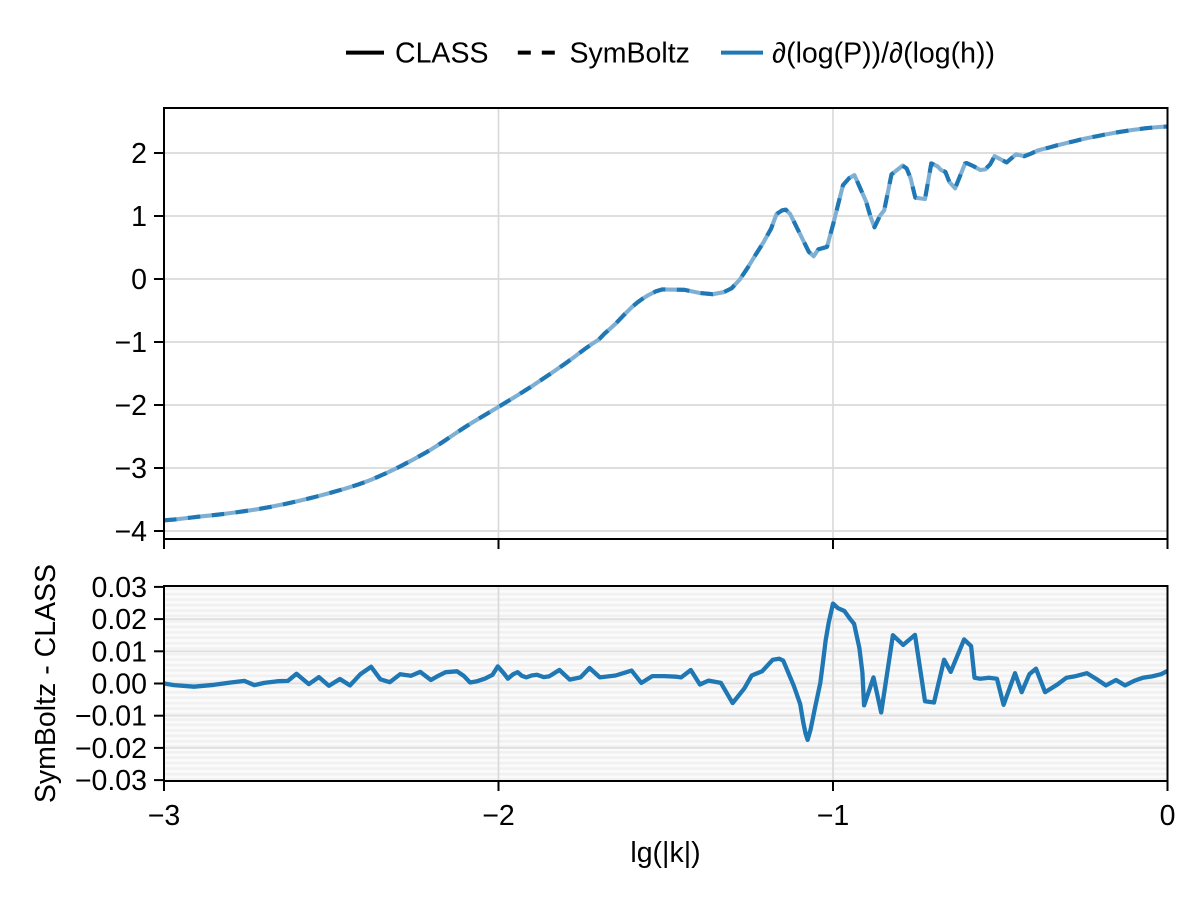 Image resolution: width=1200 pixels, height=905 pixels. What do you see at coordinates (131, 532) in the screenshot?
I see `svg-text: −4` at bounding box center [131, 532].